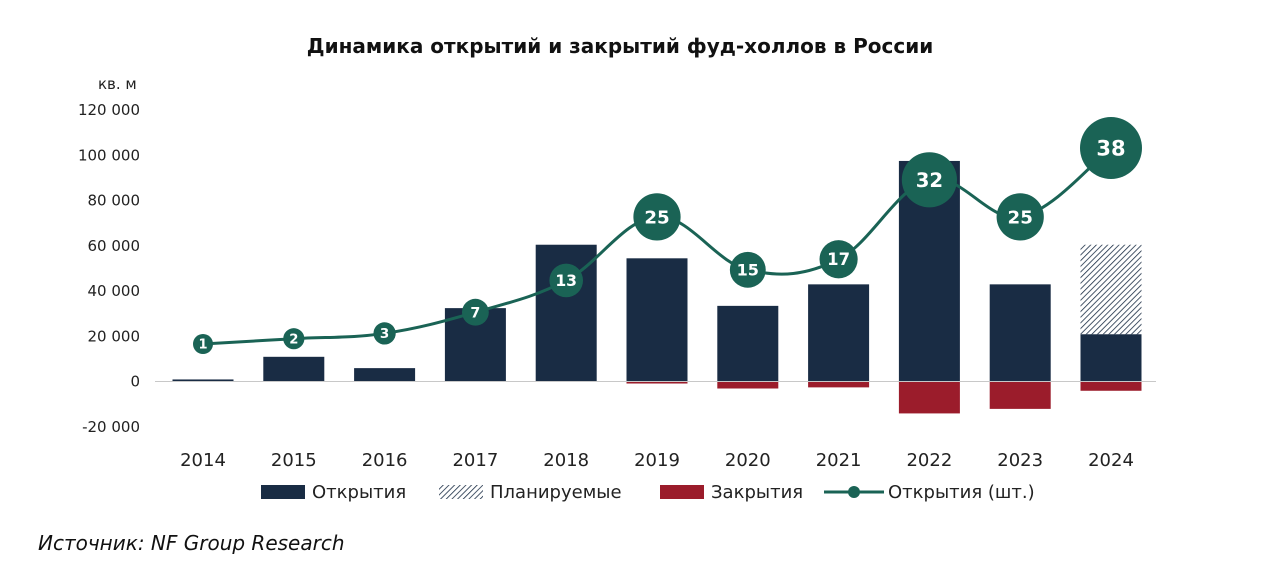  Describe the element at coordinates (114, 201) in the screenshot. I see `y-tick-label: 80 000` at that location.